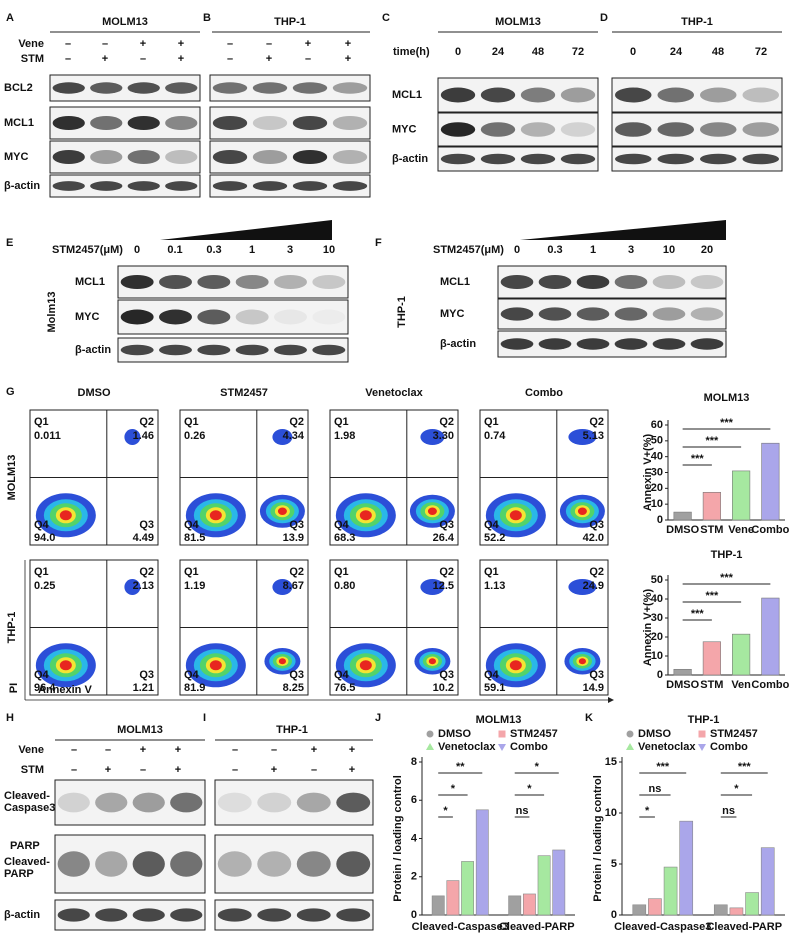 The width and height of the screenshot is (790, 943). I want to click on y-tick-label: 30, so click(657, 472).